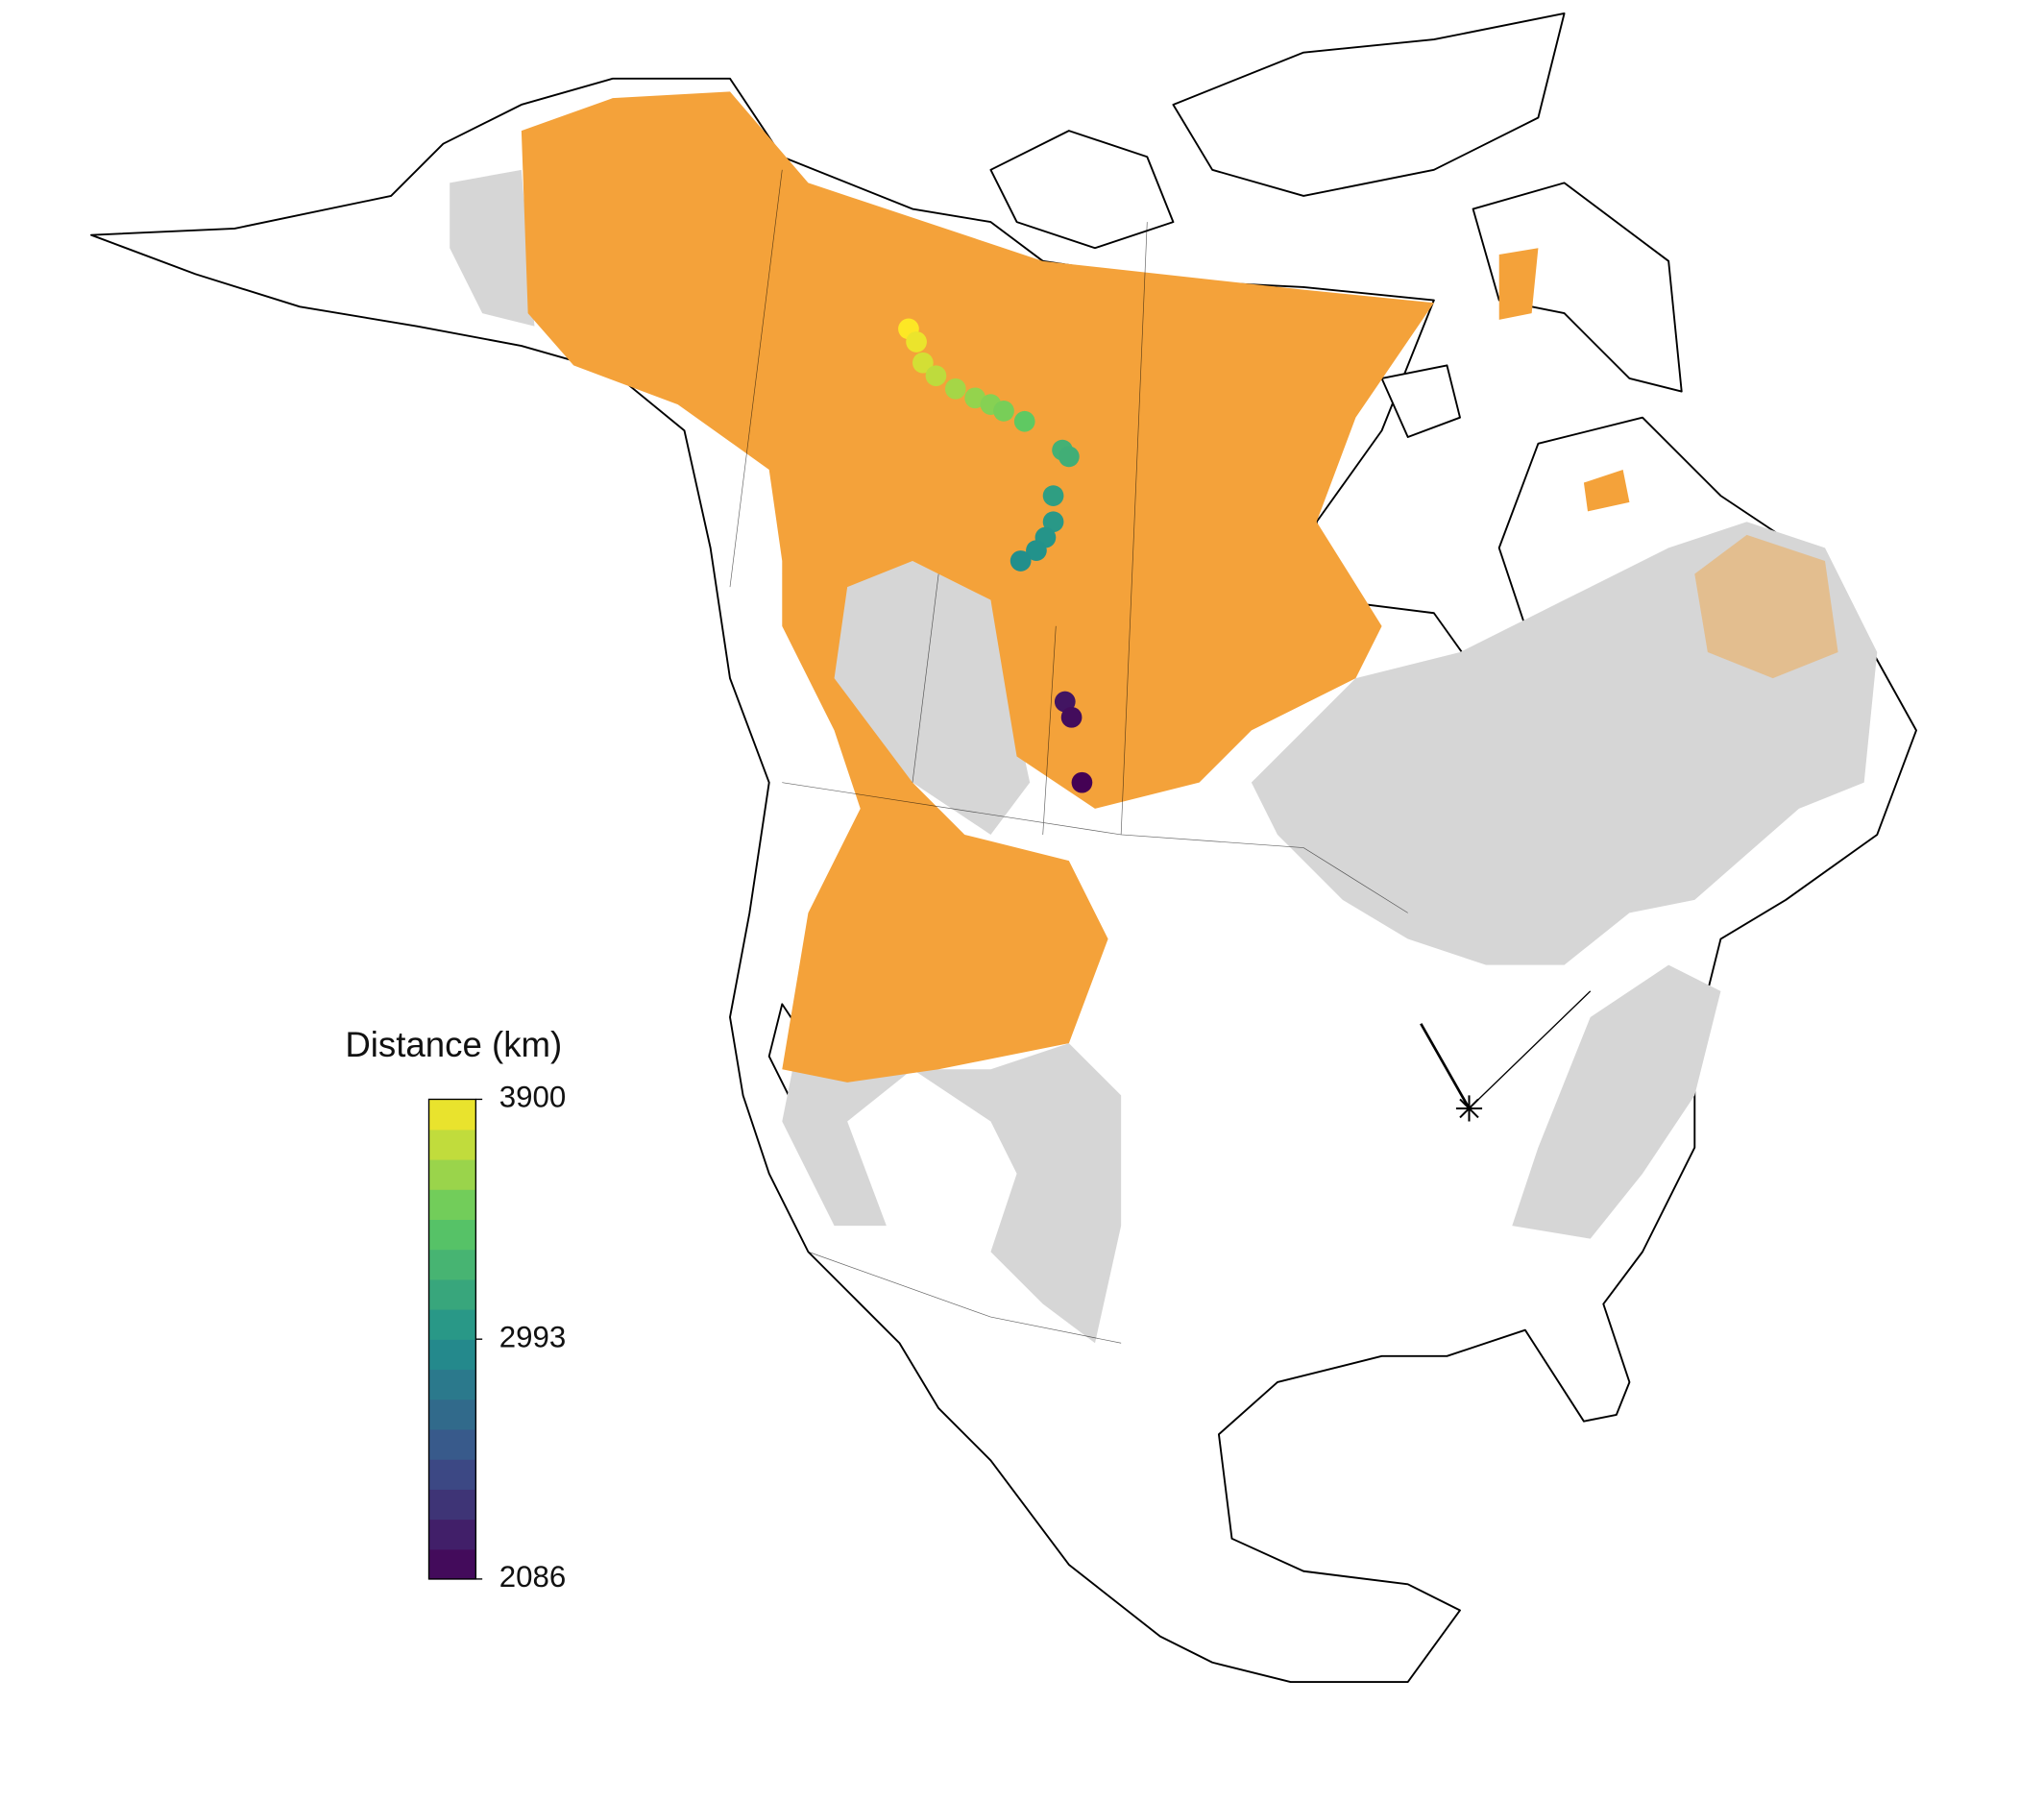  Describe the element at coordinates (496, 1337) in the screenshot. I see `colorbar: 3900 2993 2086` at that location.